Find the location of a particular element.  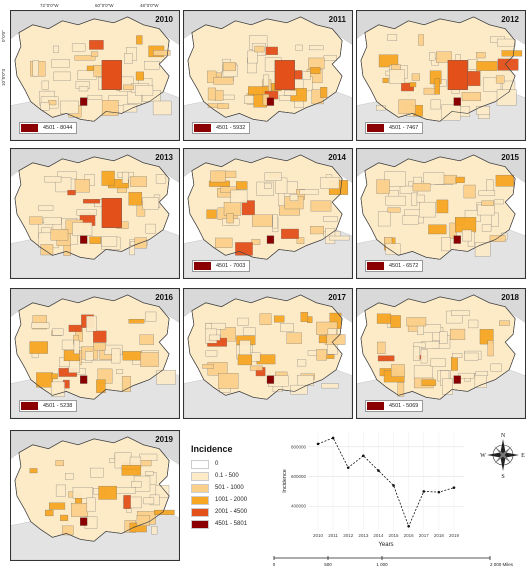

compass-needle-diag is located at coordinates (503, 455).